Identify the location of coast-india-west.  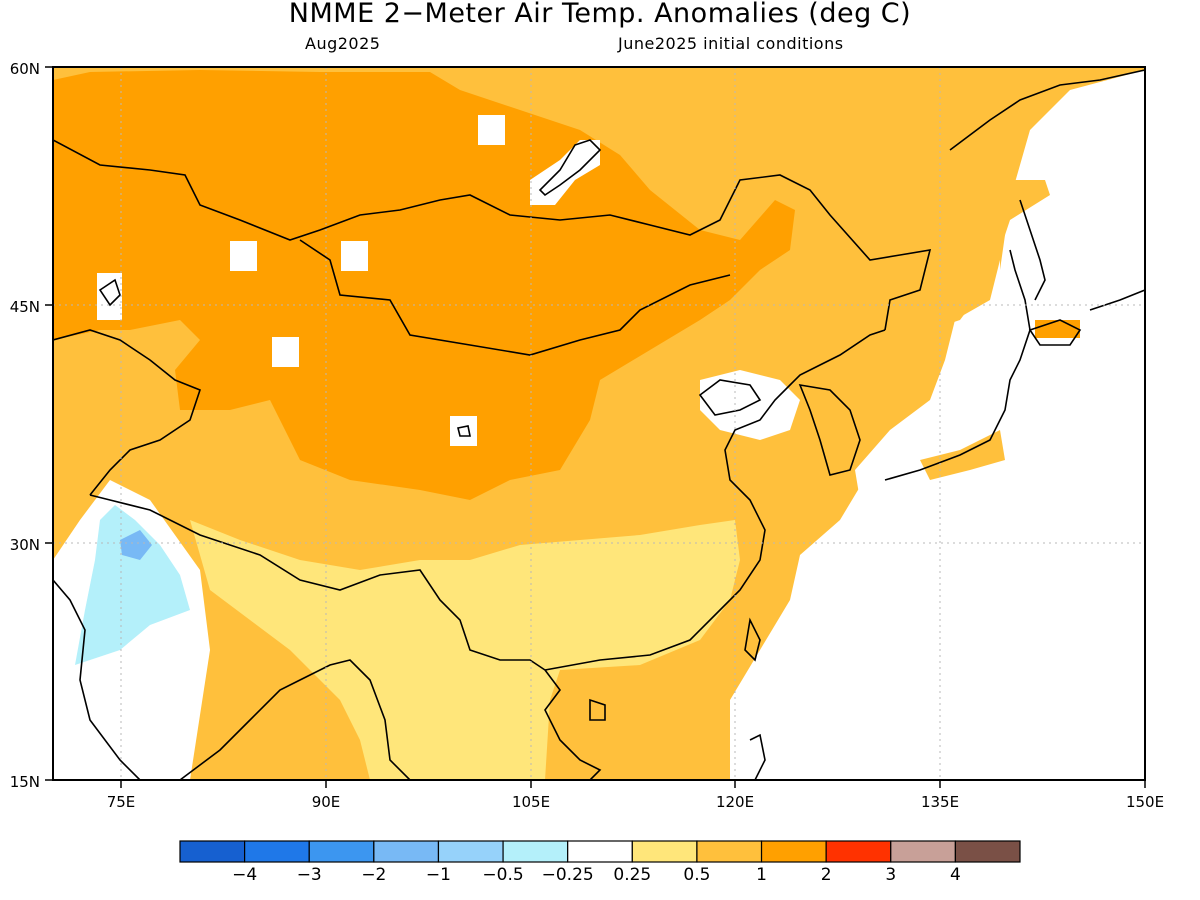
(97, 679).